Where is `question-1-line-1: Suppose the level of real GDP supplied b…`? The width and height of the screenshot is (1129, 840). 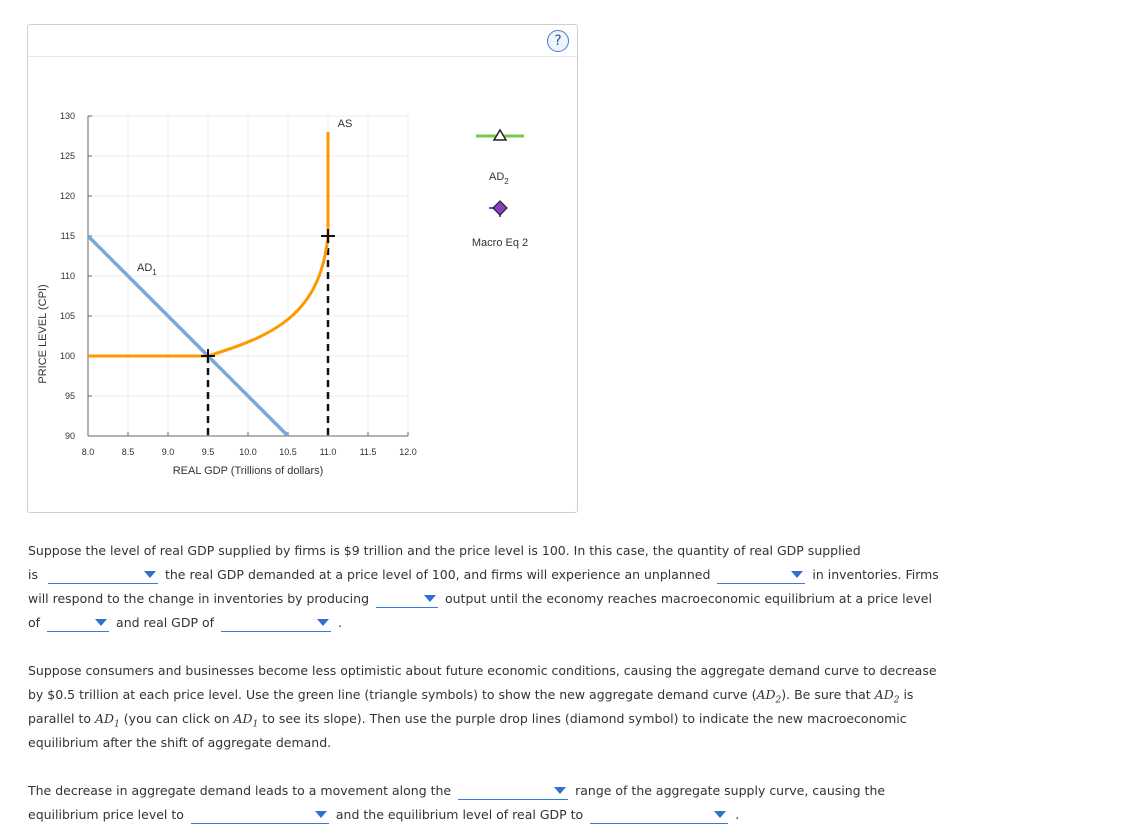 question-1-line-1: Suppose the level of real GDP supplied b… is located at coordinates (444, 551).